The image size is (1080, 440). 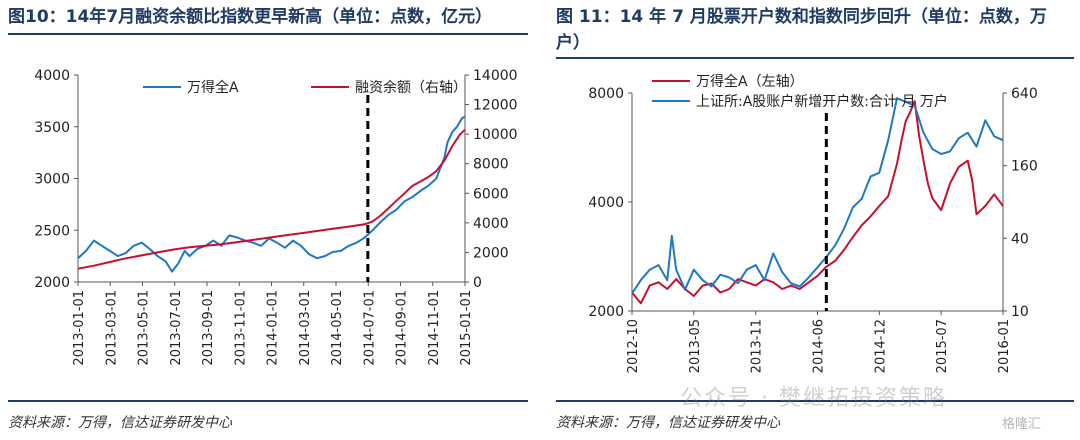 I want to click on watermark-text: 公众号 · 樊继拓投资策略, so click(x=813, y=398).